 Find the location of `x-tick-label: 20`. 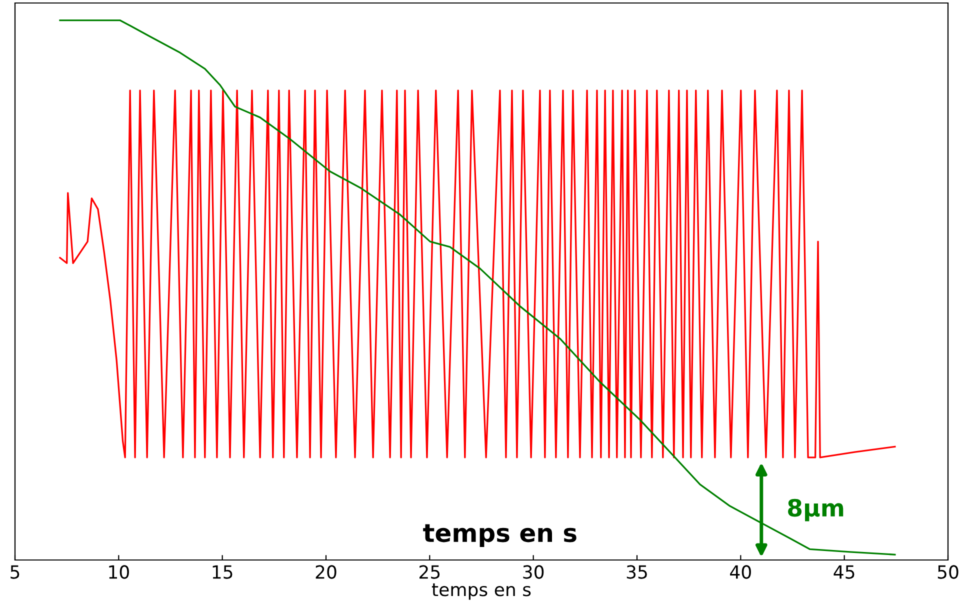

x-tick-label: 20 is located at coordinates (326, 572).